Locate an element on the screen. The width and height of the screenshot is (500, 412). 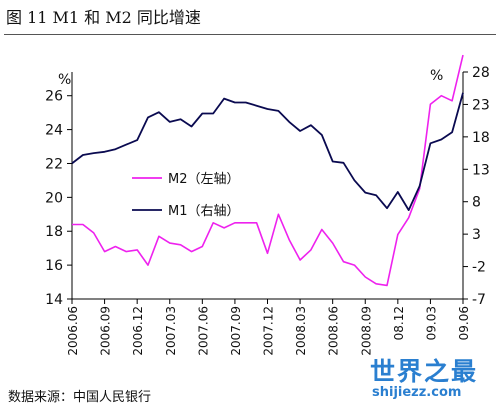
chart-title: 图 11 M1 和 M2 同比增速 is located at coordinates (103, 17).